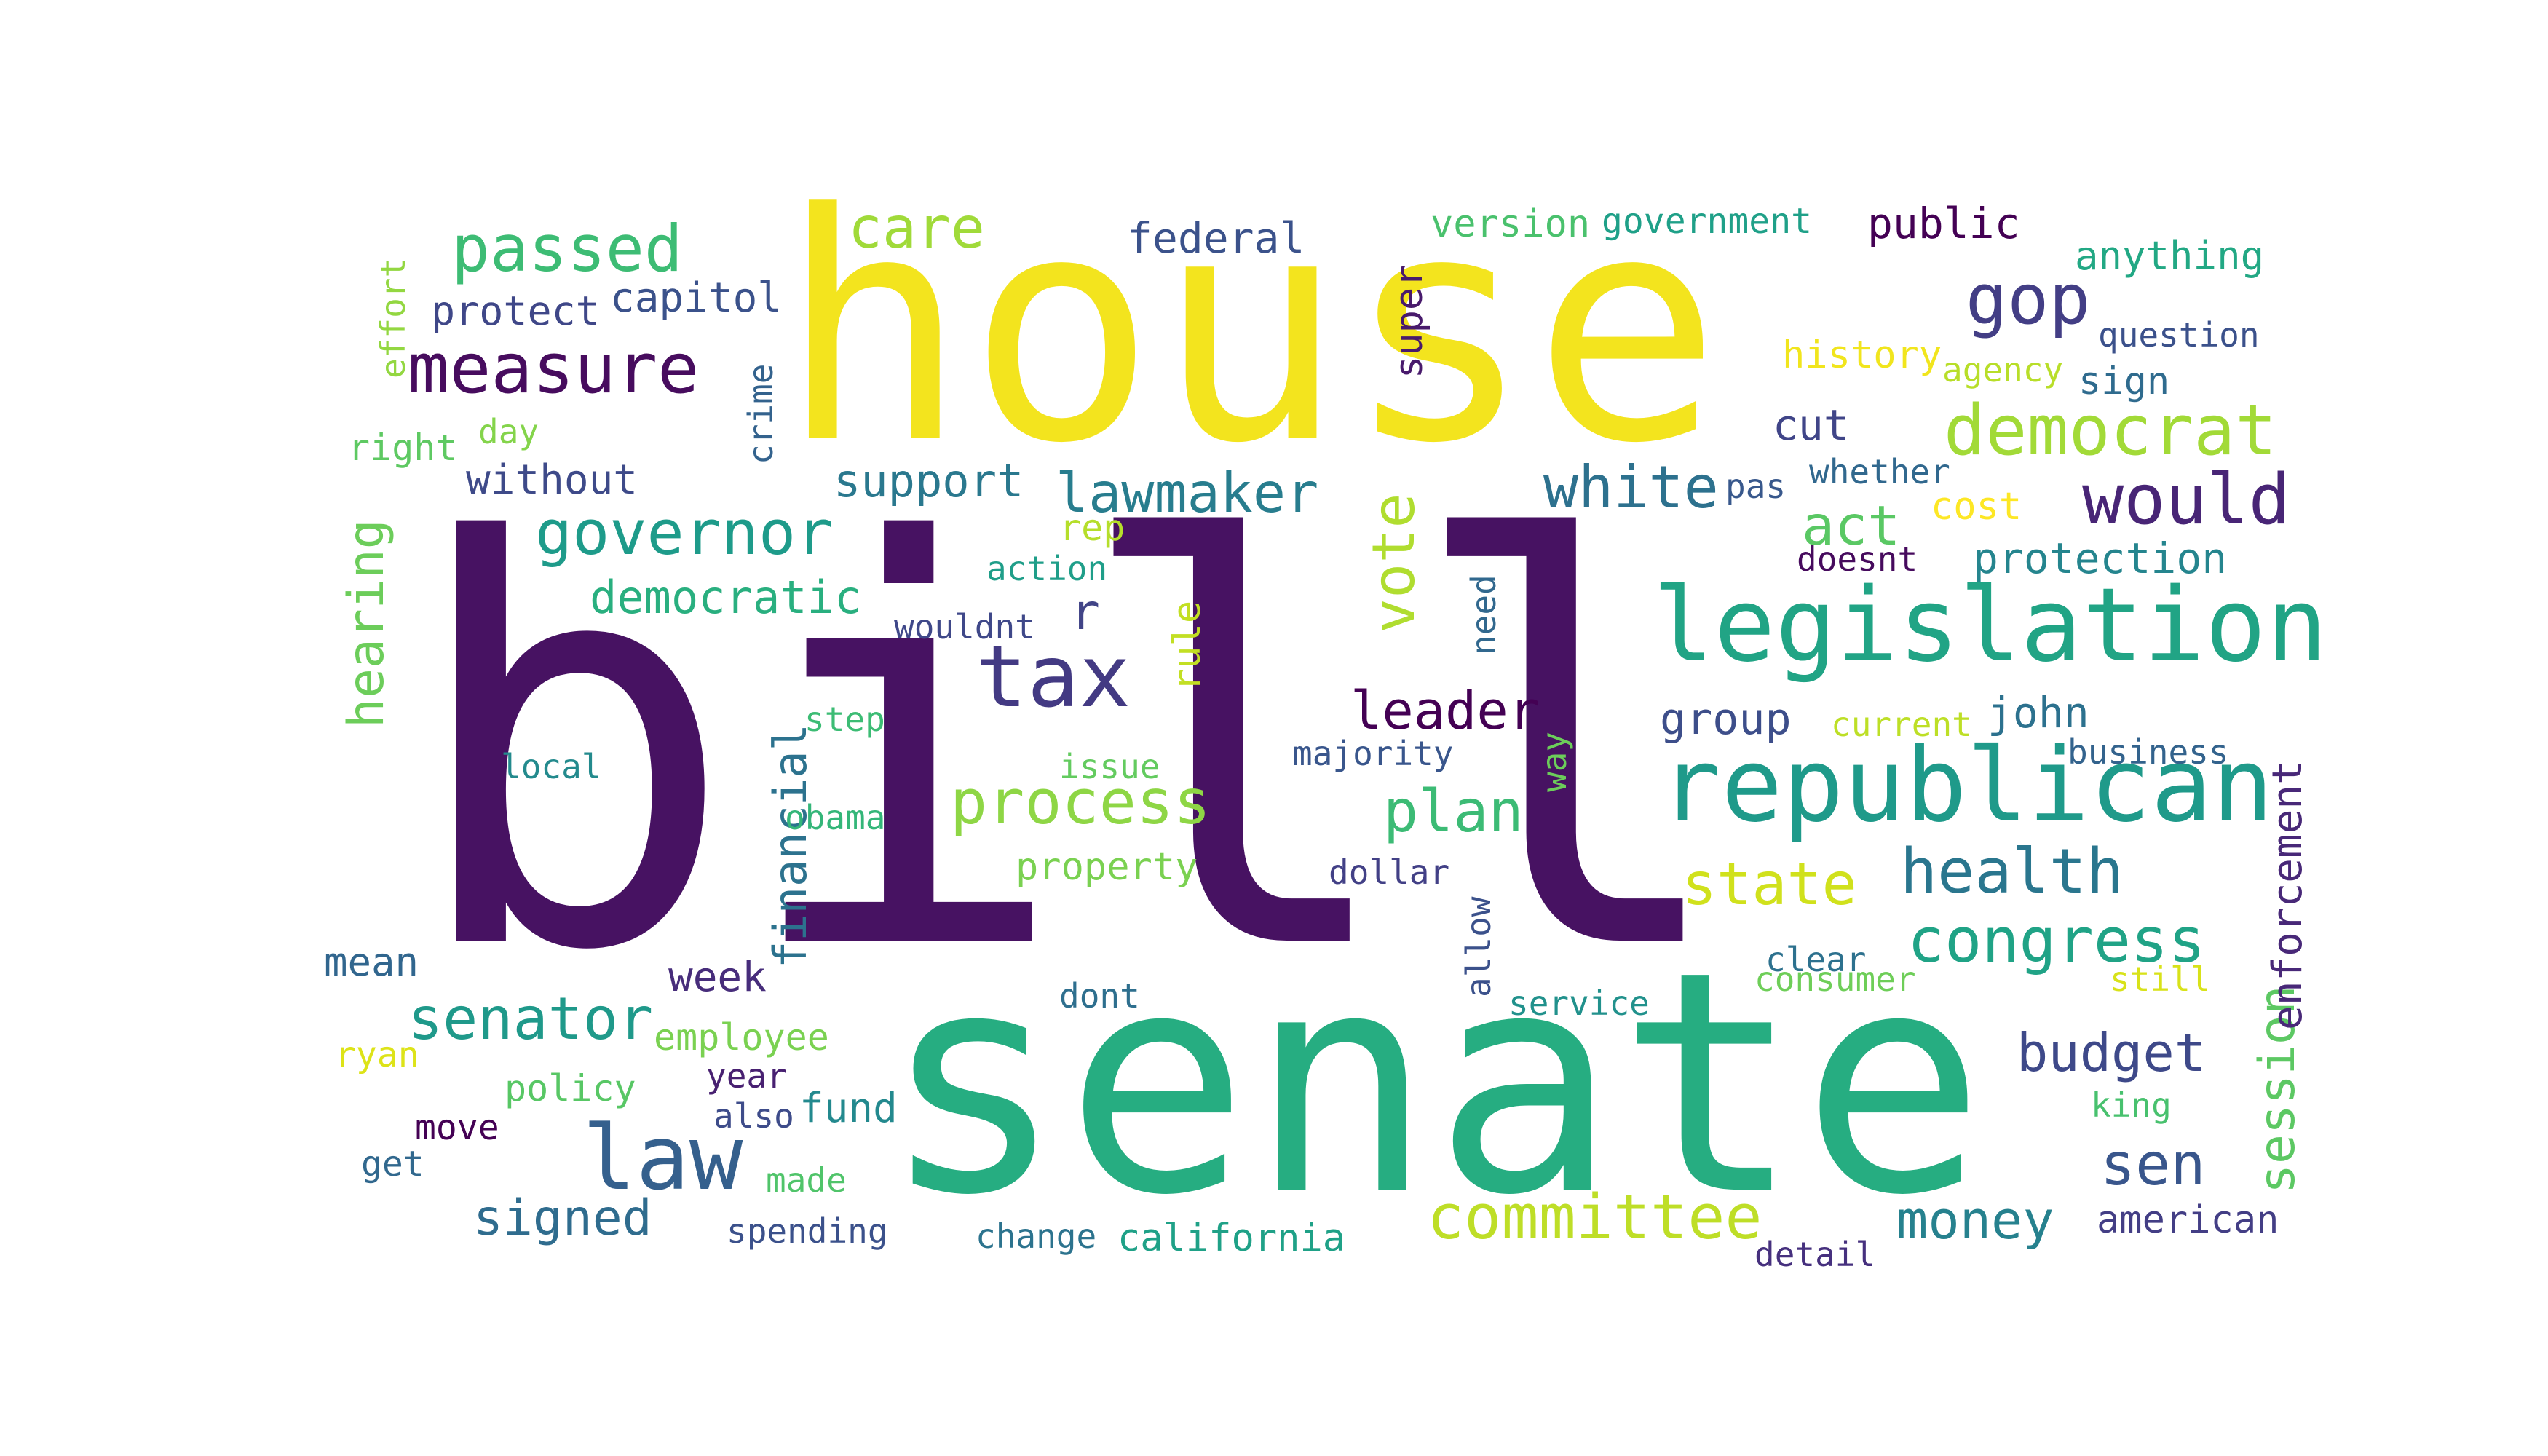 This screenshot has height=1456, width=2548. Describe the element at coordinates (392, 1164) in the screenshot. I see `word-get: get` at that location.